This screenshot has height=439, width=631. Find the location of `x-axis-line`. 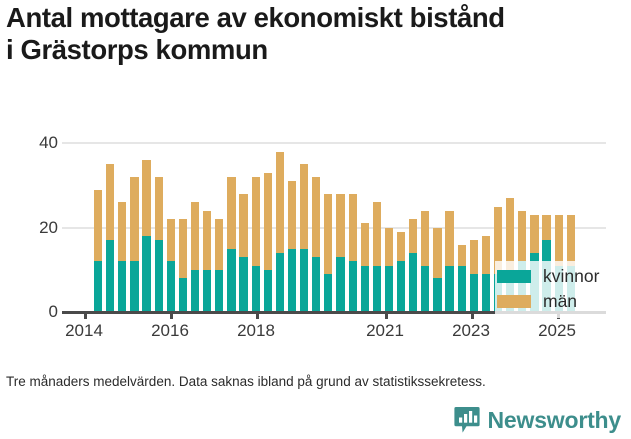

x-axis-line is located at coordinates (334, 312).